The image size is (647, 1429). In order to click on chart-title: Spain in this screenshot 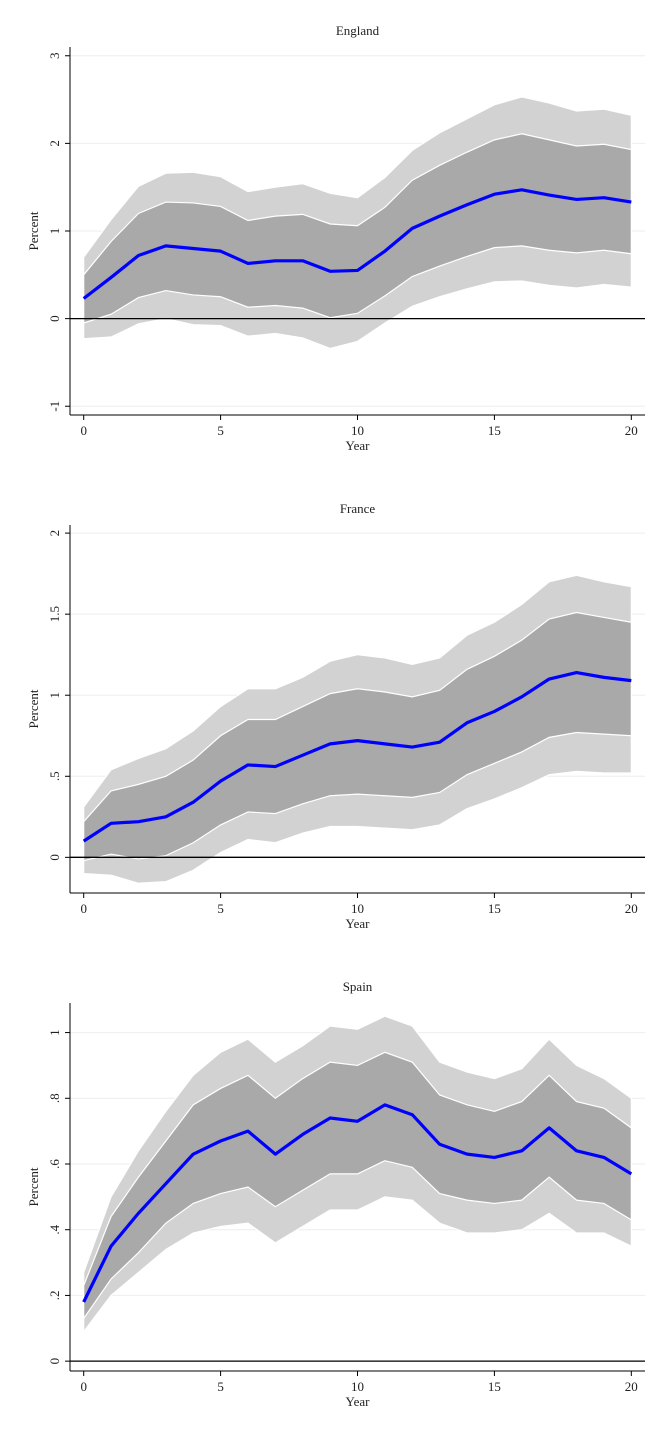, I will do `click(358, 986)`.